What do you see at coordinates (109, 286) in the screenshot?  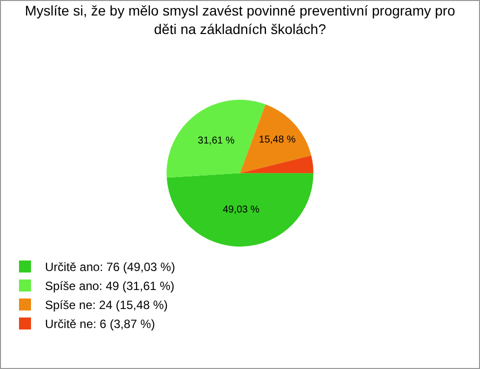 I see `legend-label: Spíše ano: 49 (31,61 %)` at bounding box center [109, 286].